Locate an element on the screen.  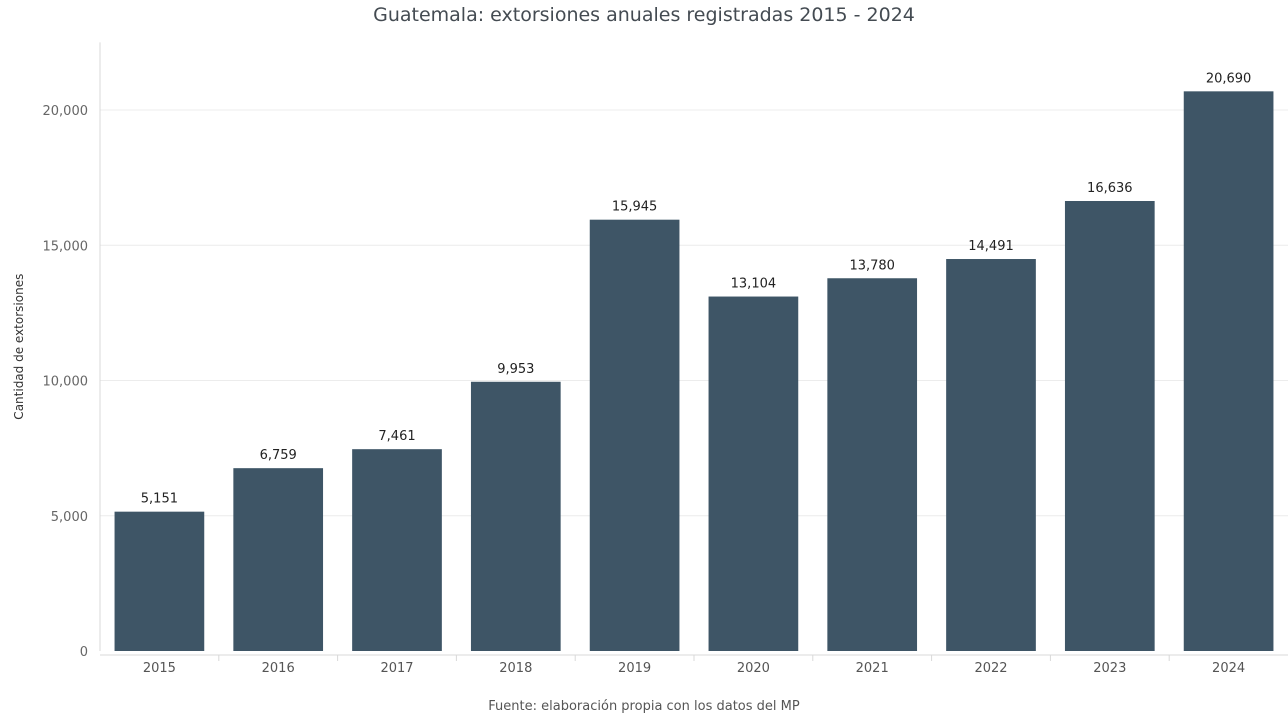
x-tick-label: 2021 is located at coordinates (872, 668).